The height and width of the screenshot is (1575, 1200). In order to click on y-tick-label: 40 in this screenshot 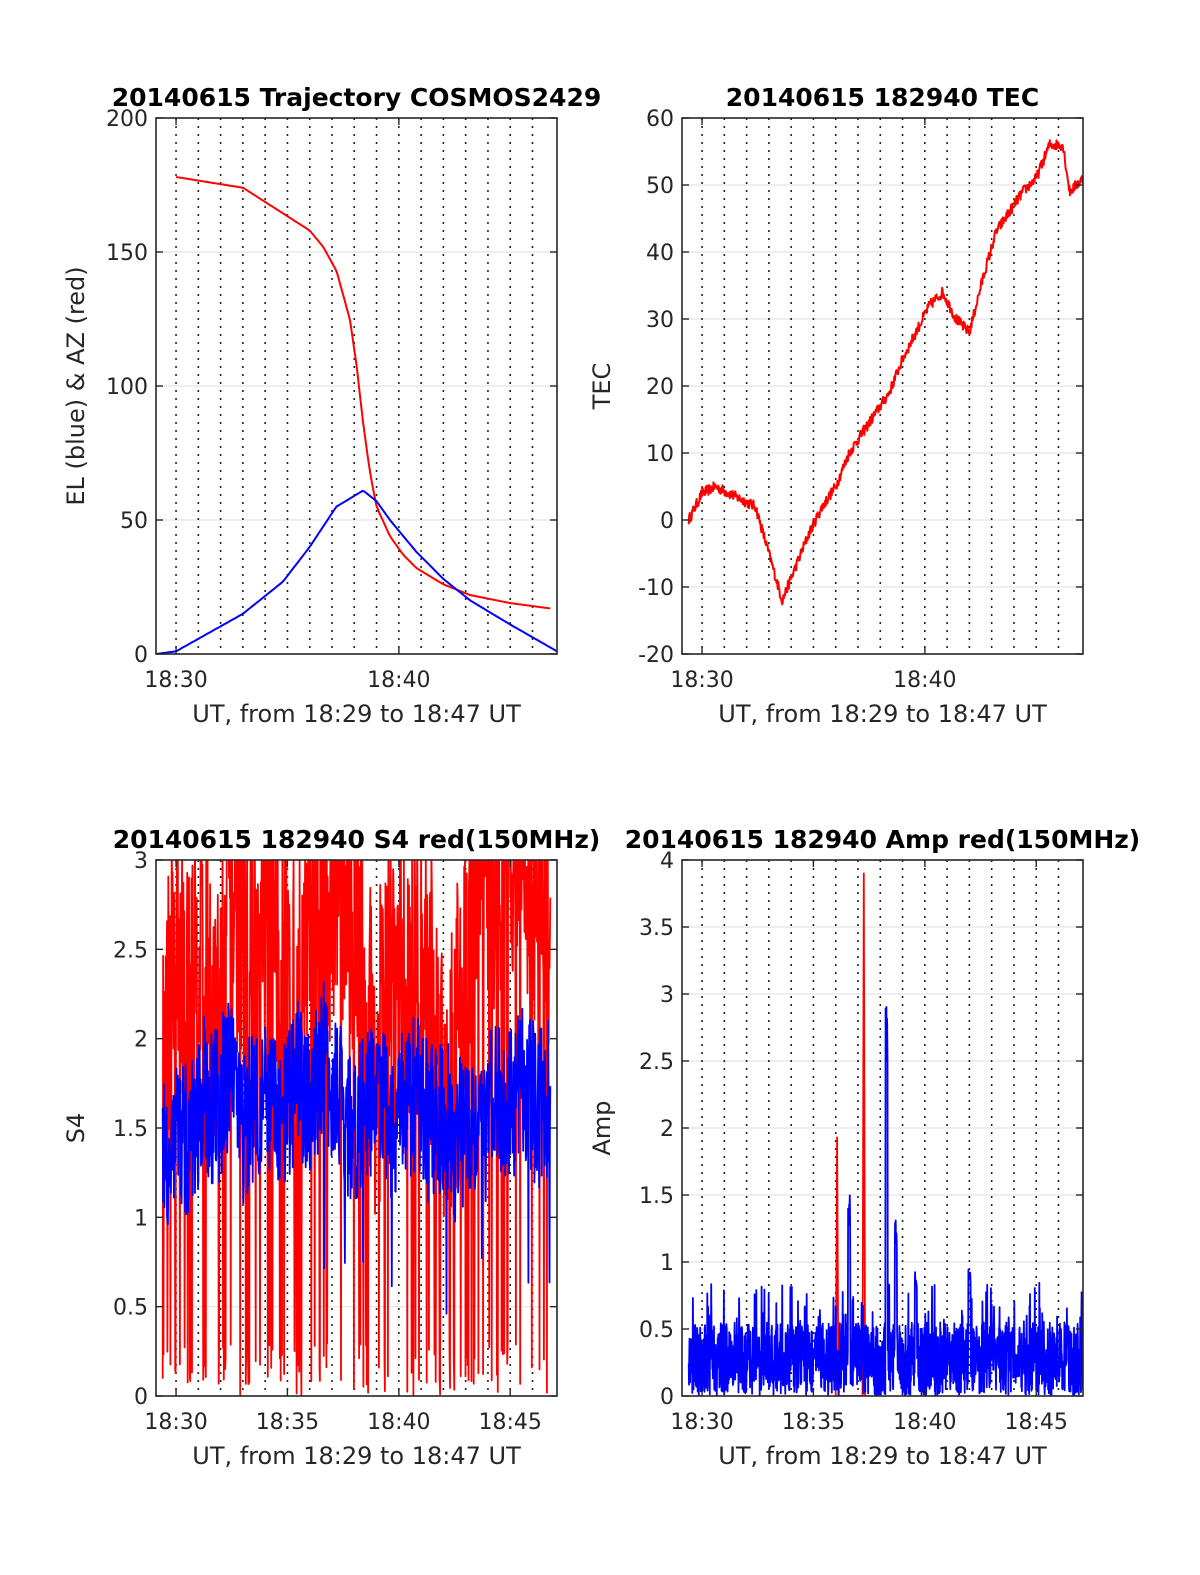, I will do `click(660, 253)`.